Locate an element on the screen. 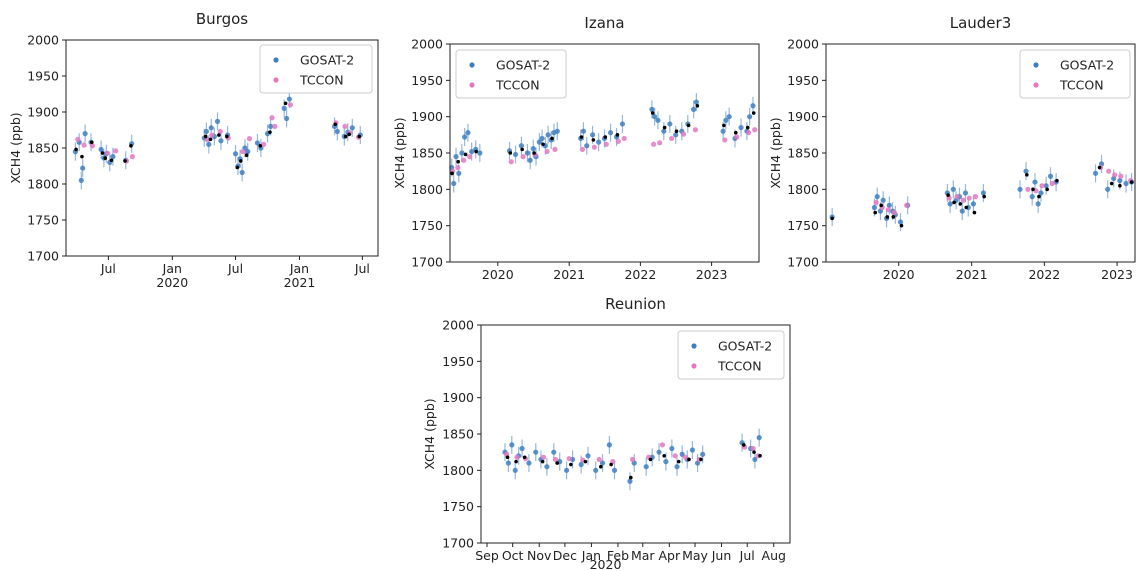  x-tick-label: 2021 is located at coordinates (300, 282).